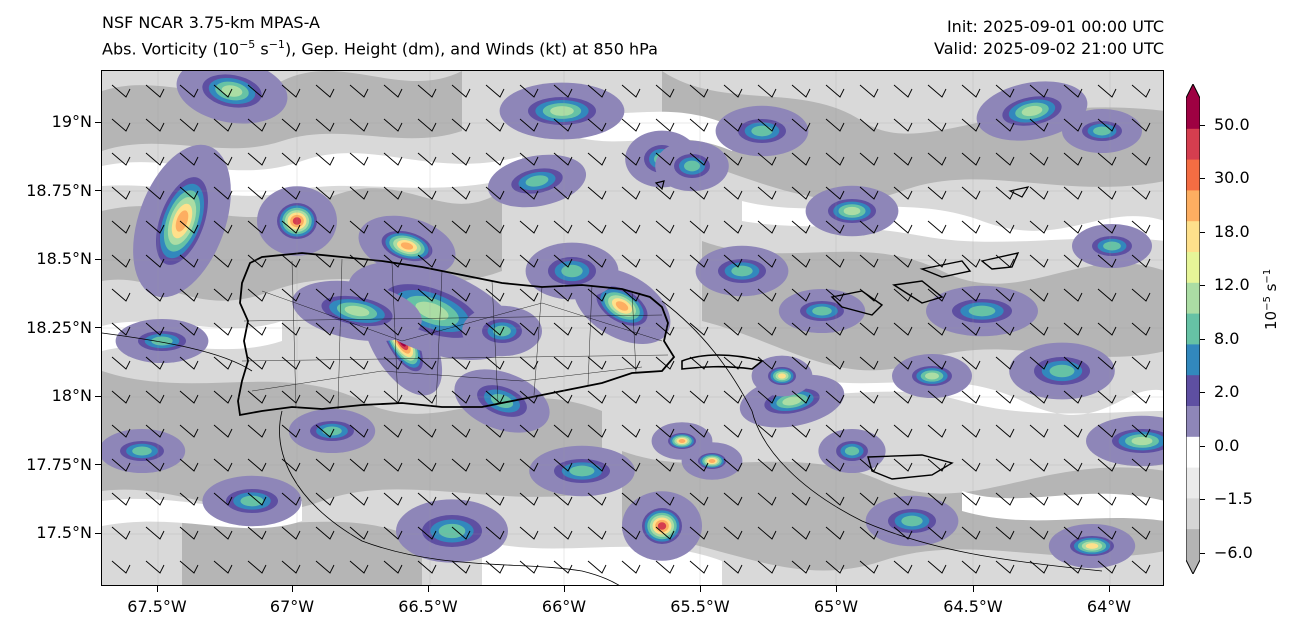 The height and width of the screenshot is (631, 1304). Describe the element at coordinates (428, 606) in the screenshot. I see `lon-tick-66-5: 66.5°W` at that location.